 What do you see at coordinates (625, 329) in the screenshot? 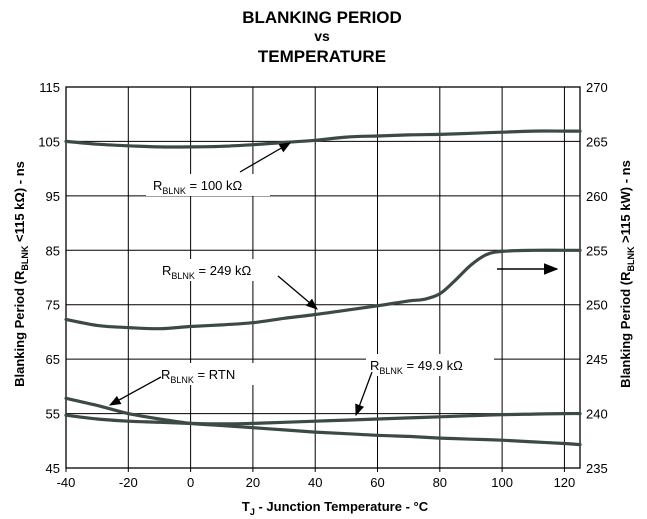
I see `y-axis-label-right-pre: Blanking Period (R` at bounding box center [625, 329].